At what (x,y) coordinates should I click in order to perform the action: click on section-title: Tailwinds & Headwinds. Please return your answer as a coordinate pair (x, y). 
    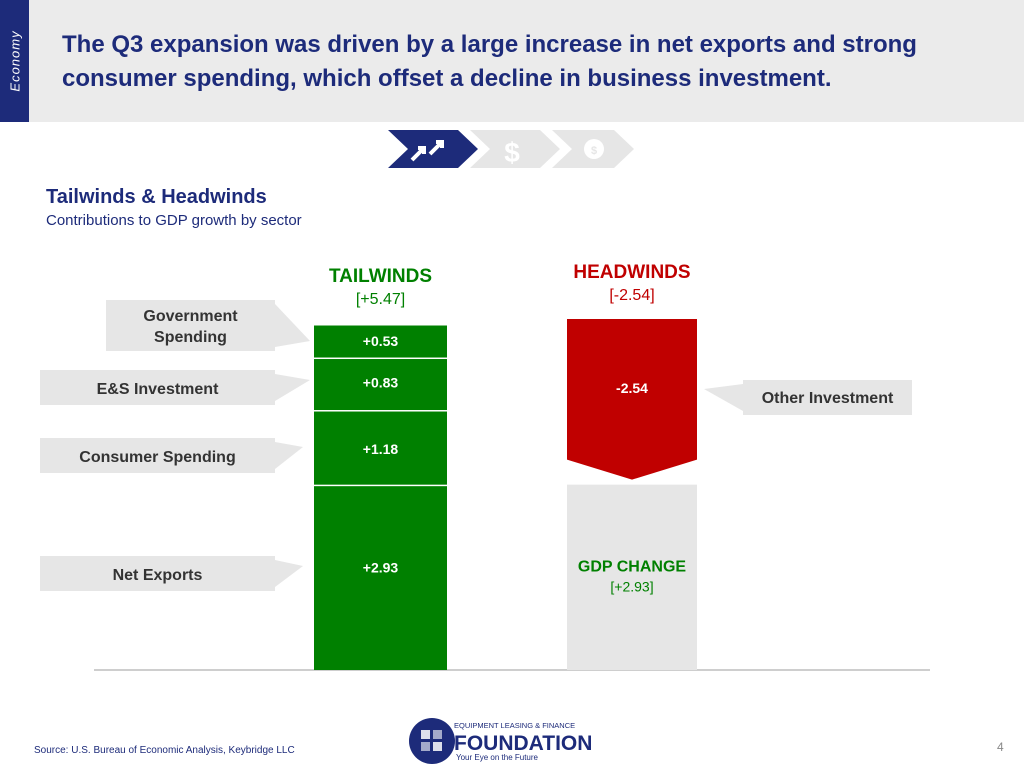
    Looking at the image, I should click on (156, 197).